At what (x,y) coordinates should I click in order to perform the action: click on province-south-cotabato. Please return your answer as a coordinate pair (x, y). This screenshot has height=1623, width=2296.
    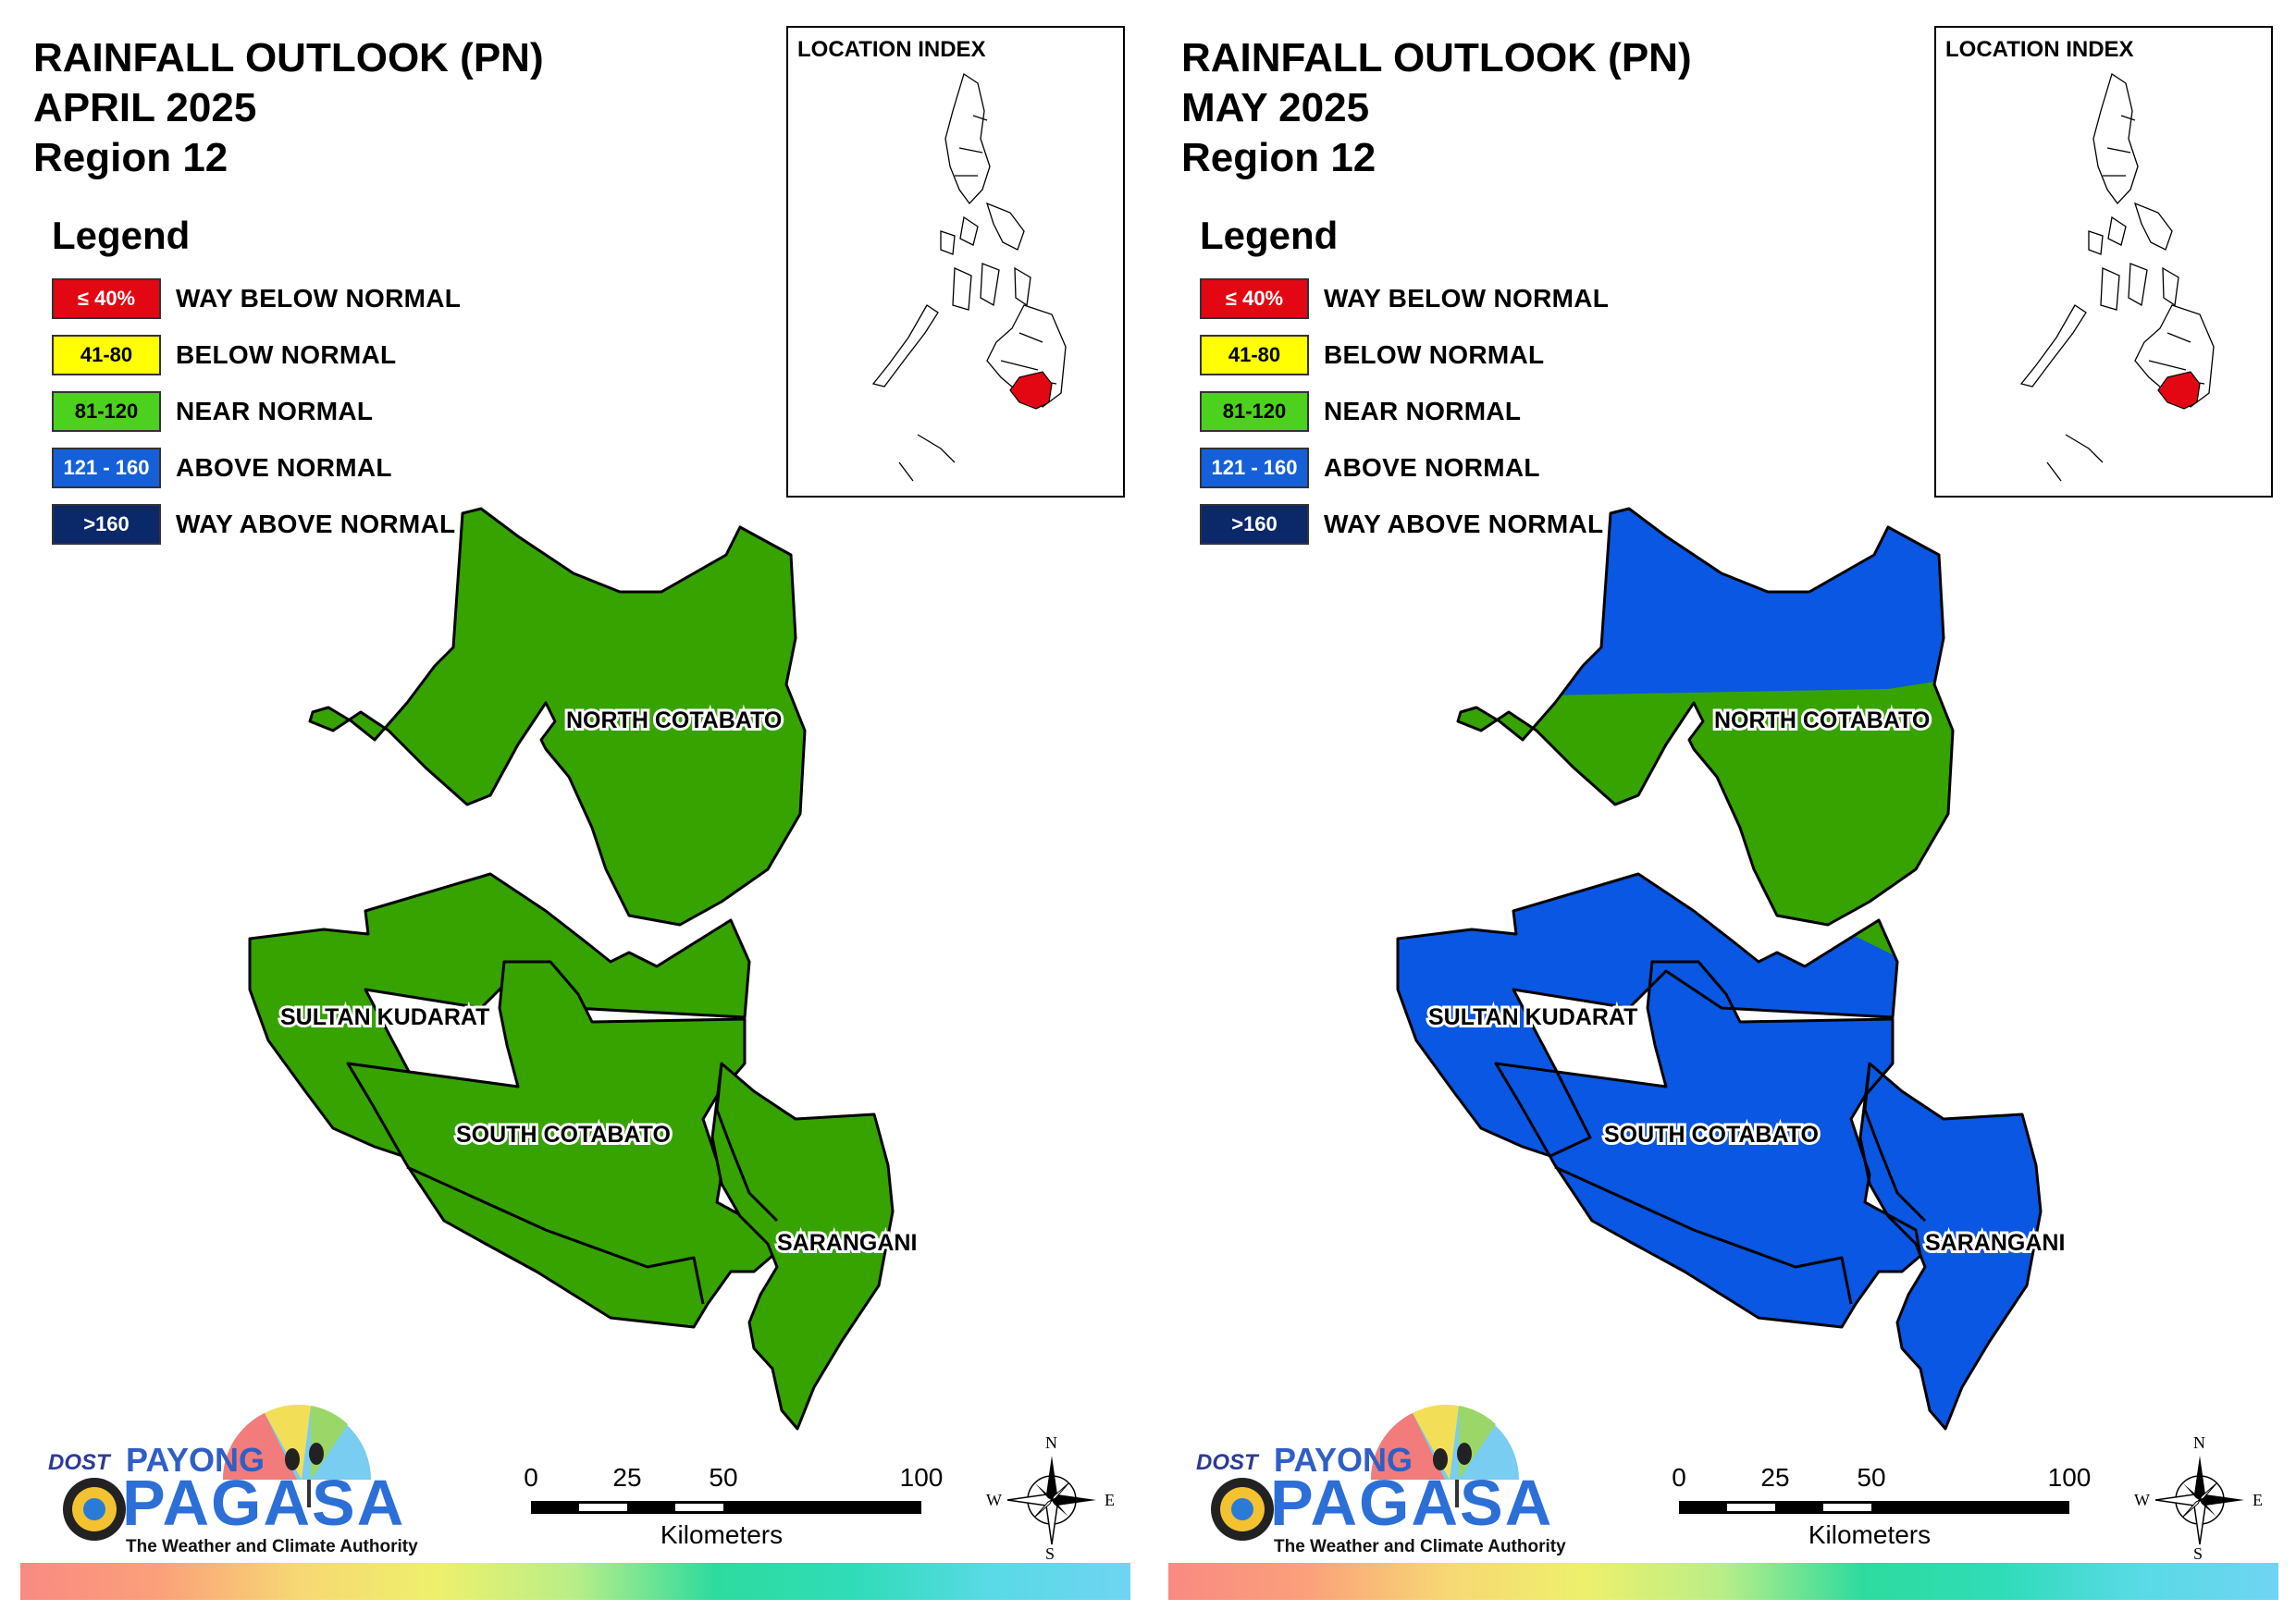
    Looking at the image, I should click on (560, 1144).